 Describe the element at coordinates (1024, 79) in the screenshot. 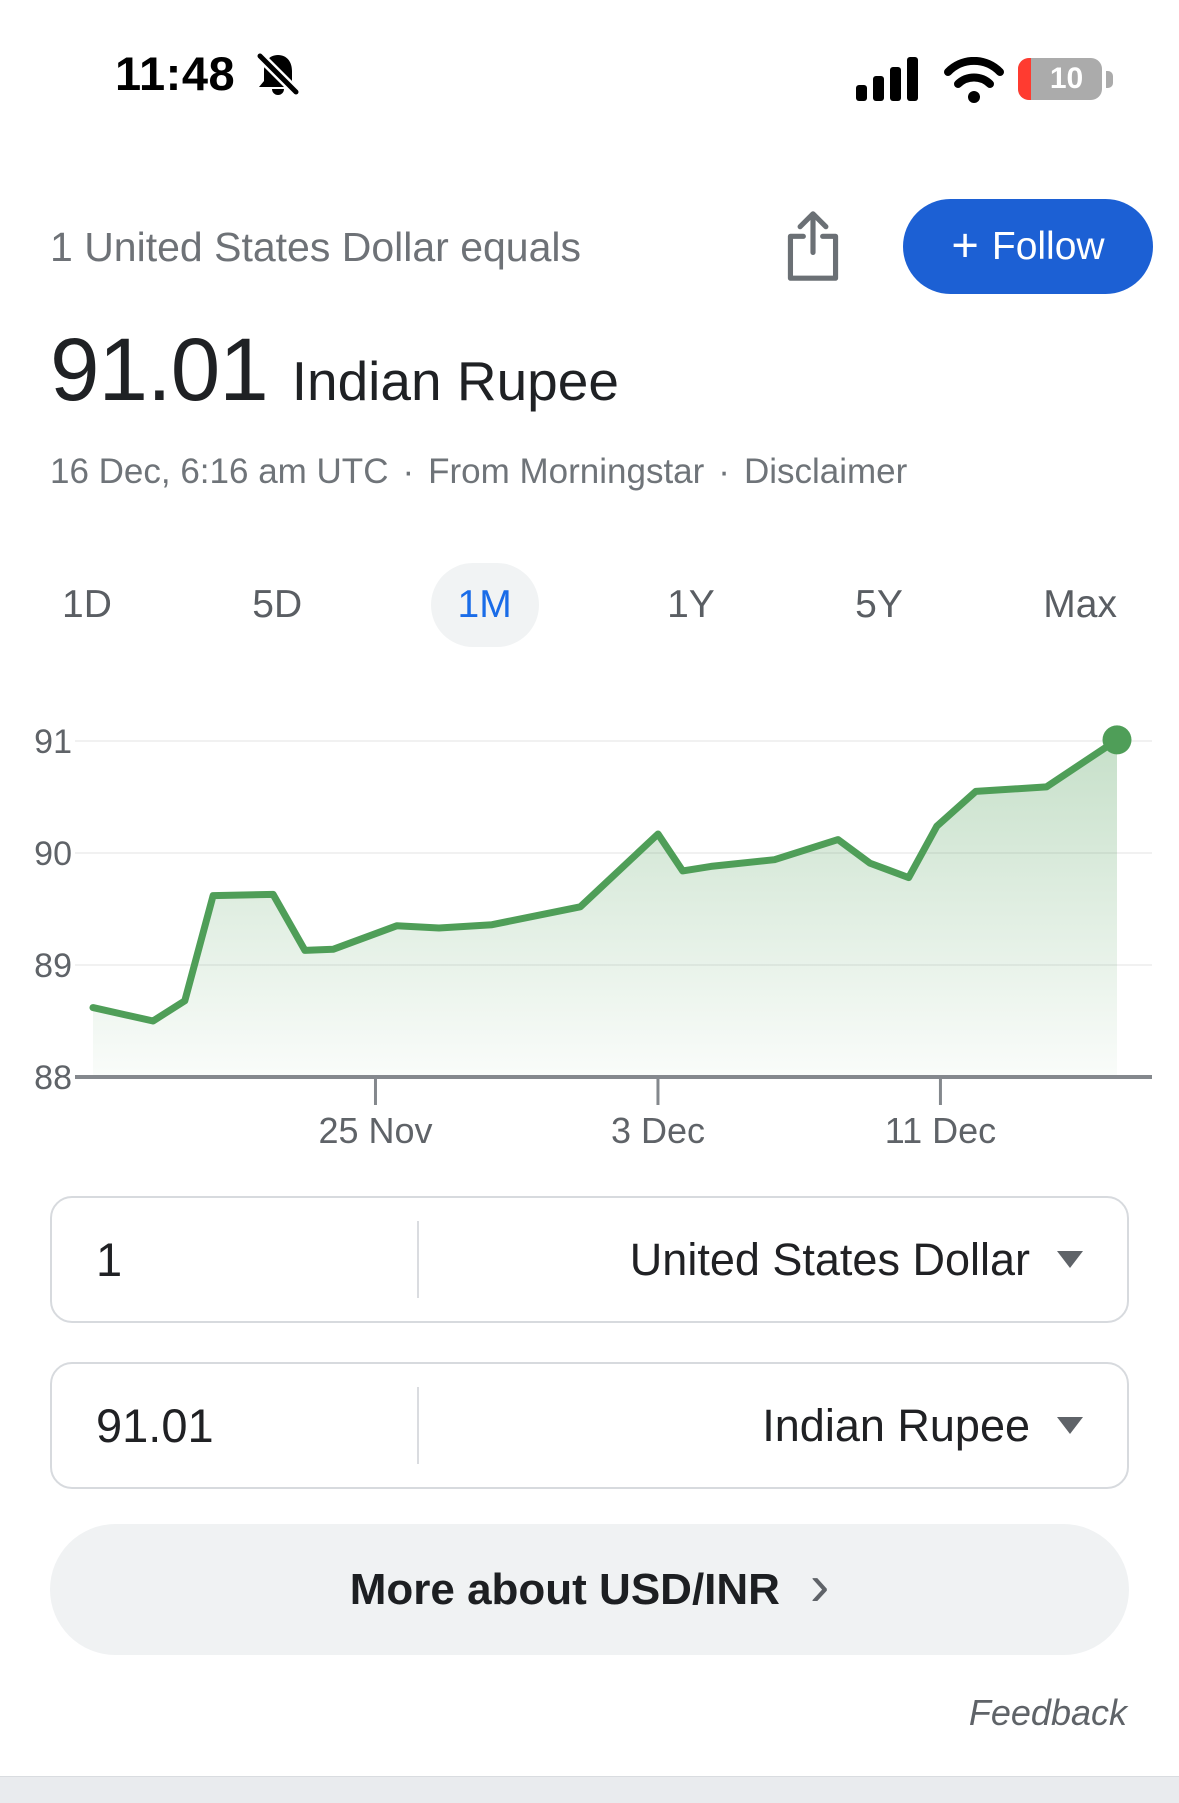

I see `battery-low-fill` at that location.